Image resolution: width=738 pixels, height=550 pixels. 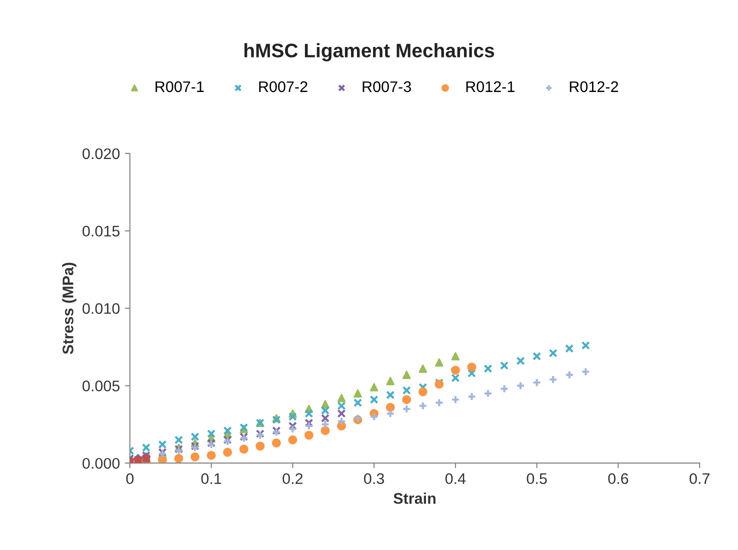 I want to click on y-tick-label: 0.005, so click(x=101, y=386).